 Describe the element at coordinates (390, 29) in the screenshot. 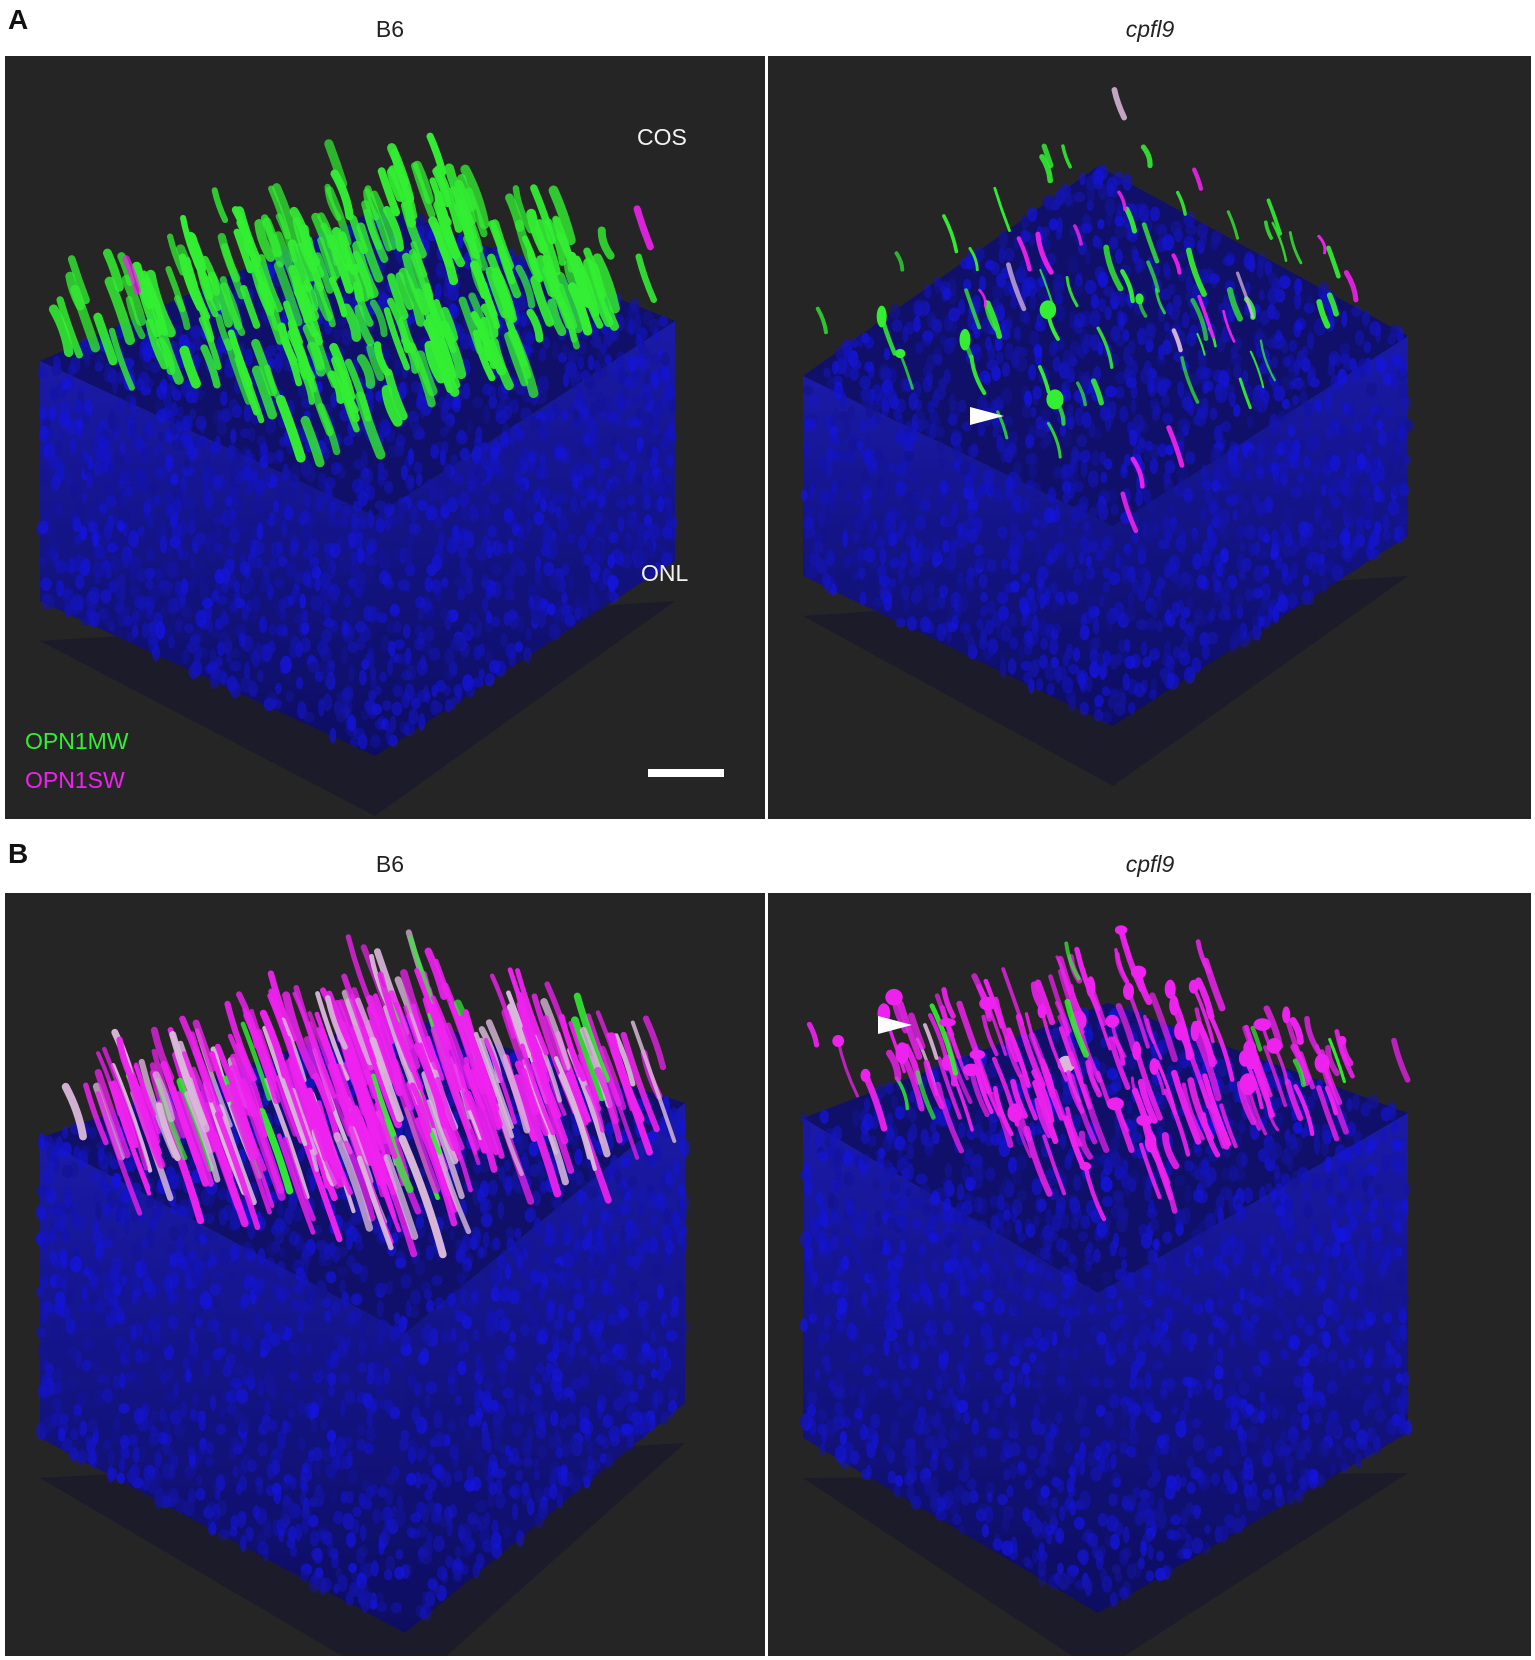

I see `panel-a-left-title: B6` at that location.